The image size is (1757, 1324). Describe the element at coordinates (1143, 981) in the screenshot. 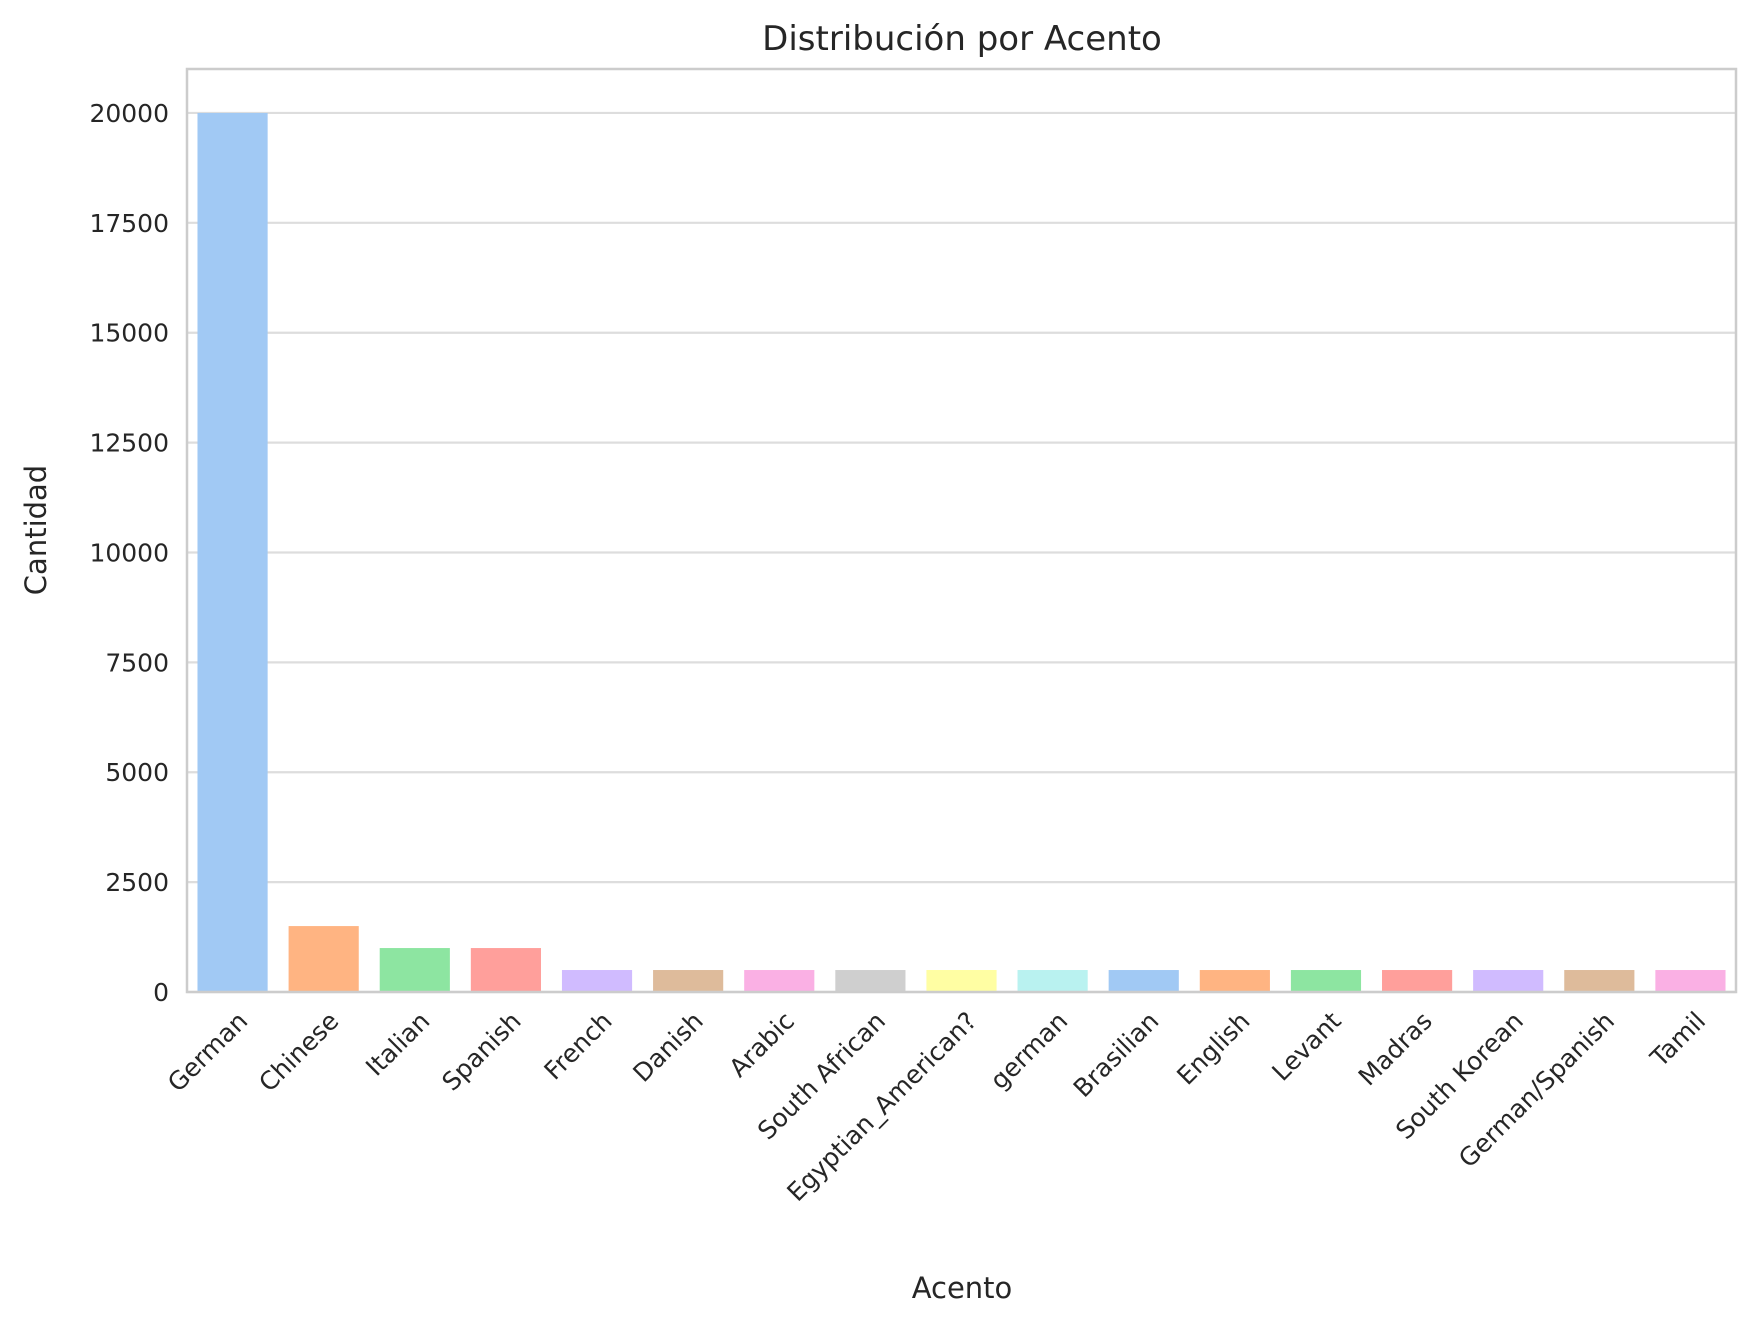

I see `bar-brasilian` at that location.